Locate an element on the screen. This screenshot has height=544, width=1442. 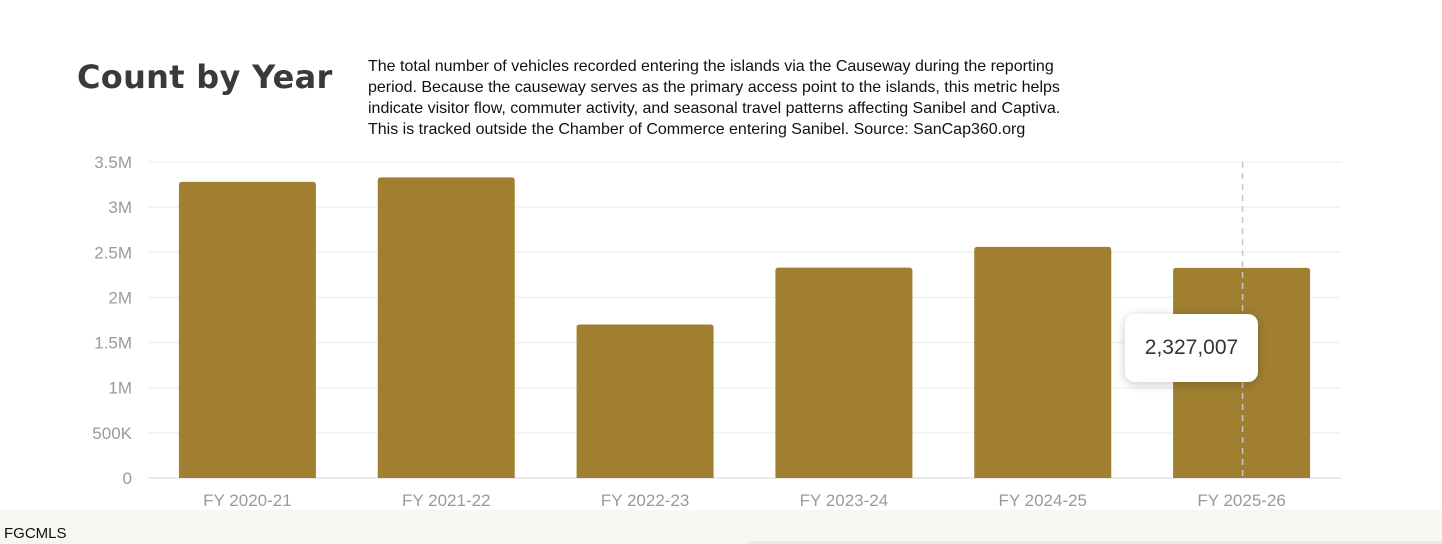
x-tick-label: FY 2024-25 is located at coordinates (1042, 500).